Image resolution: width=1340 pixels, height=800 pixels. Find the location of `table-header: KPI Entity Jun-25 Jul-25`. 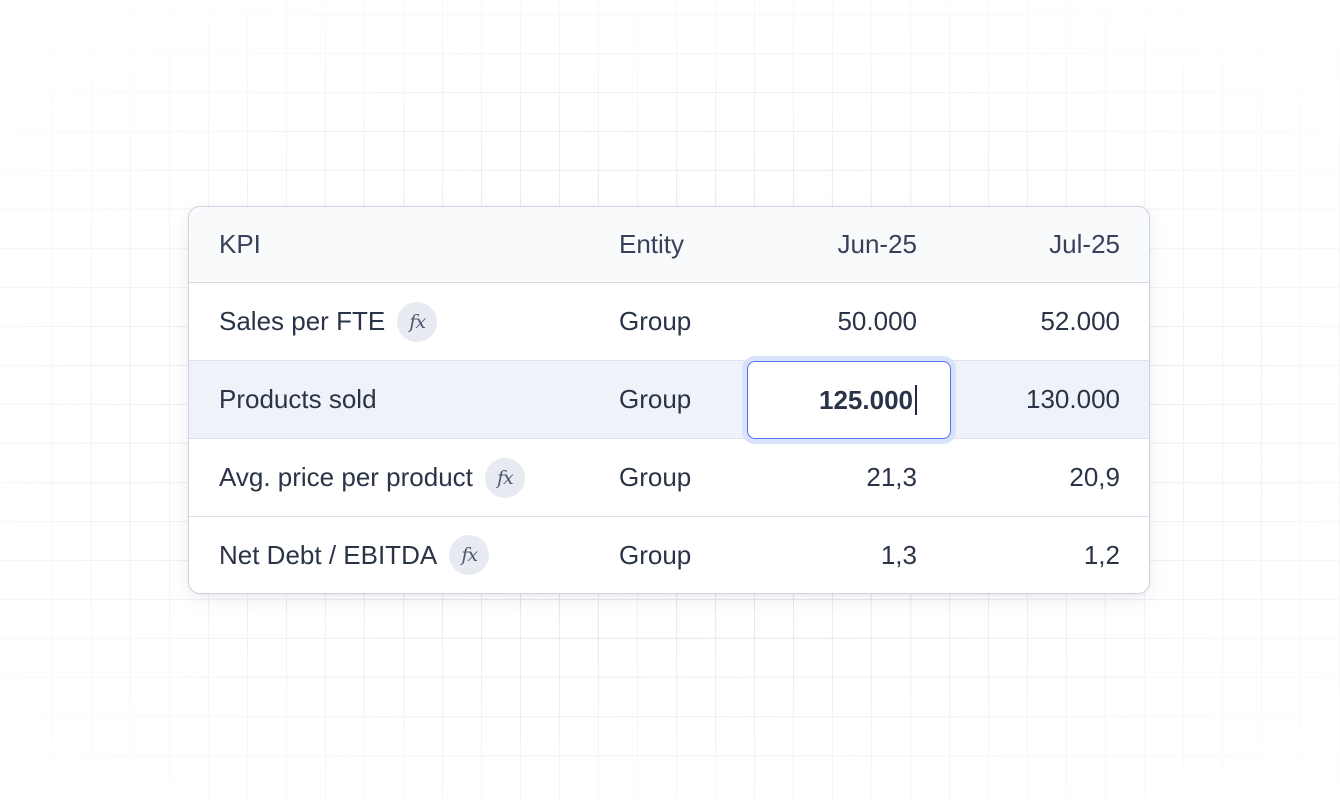

table-header: KPI Entity Jun-25 Jul-25 is located at coordinates (669, 245).